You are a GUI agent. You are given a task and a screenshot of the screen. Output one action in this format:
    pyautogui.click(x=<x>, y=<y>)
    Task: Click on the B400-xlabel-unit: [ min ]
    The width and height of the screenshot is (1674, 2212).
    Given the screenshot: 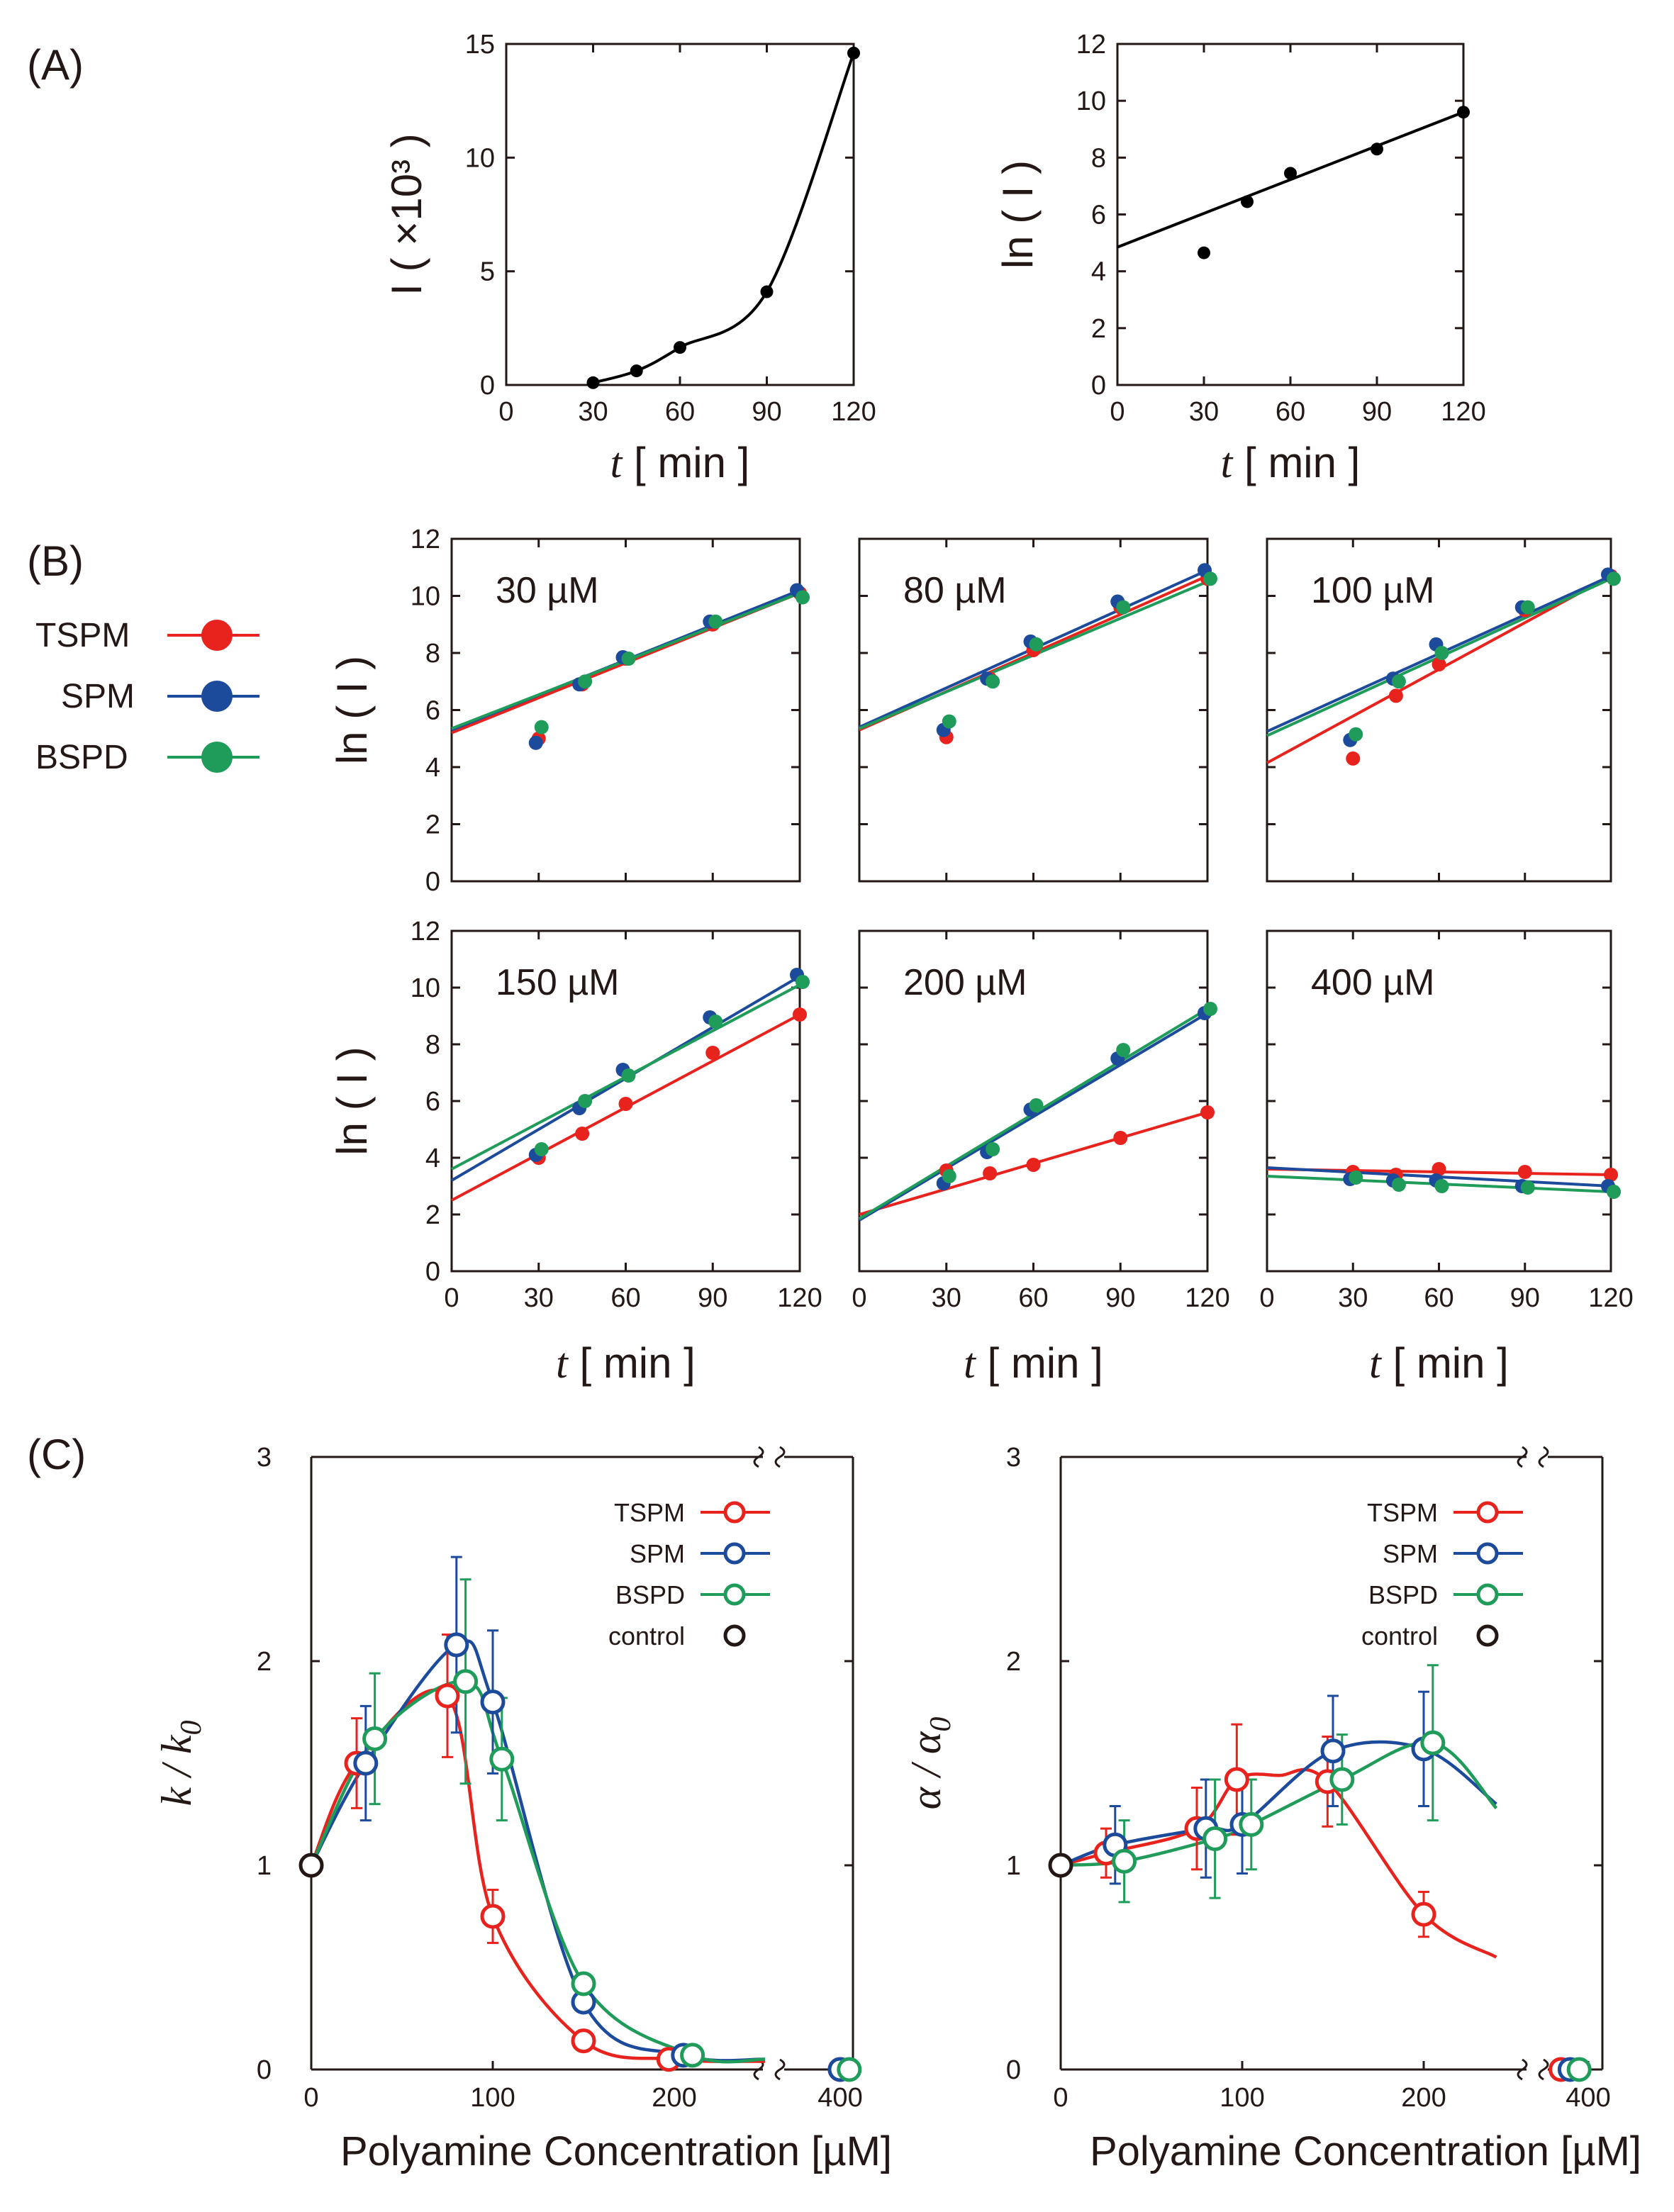 What is the action you would take?
    pyautogui.click(x=1445, y=1363)
    